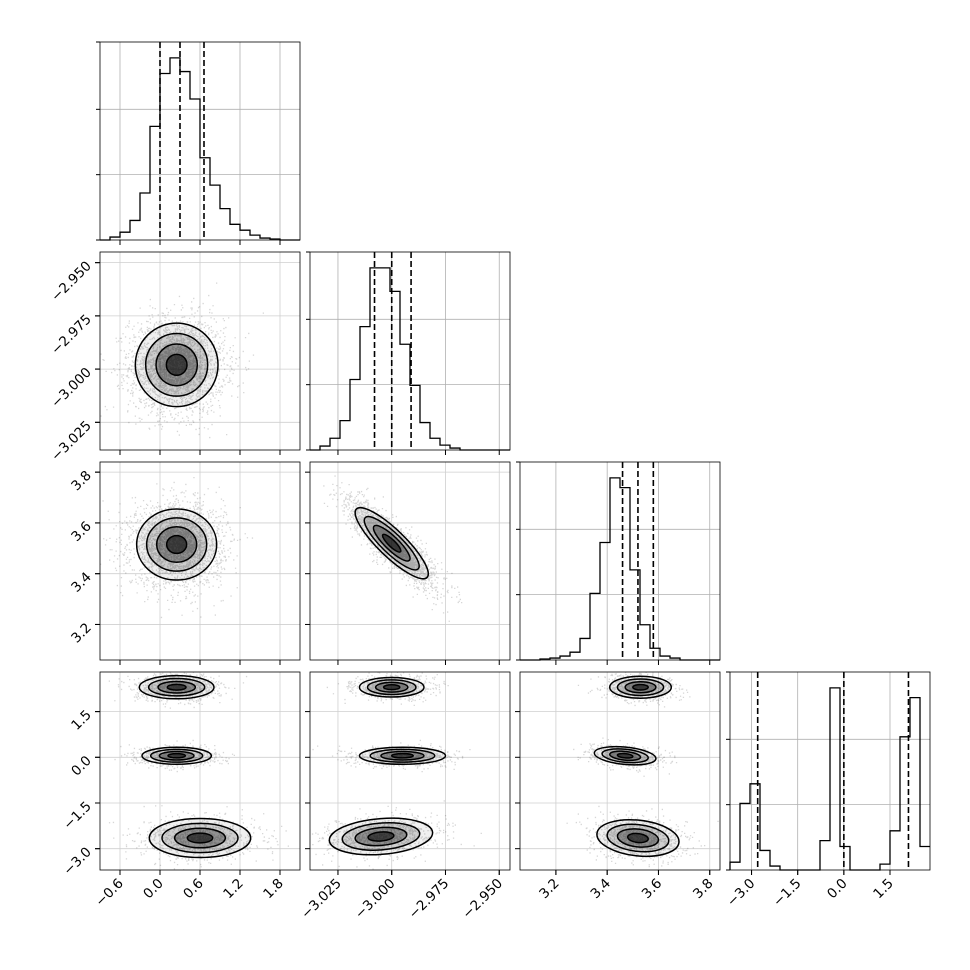 This screenshot has height=970, width=970. I want to click on y-tick-label: −3.025, so click(71, 441).